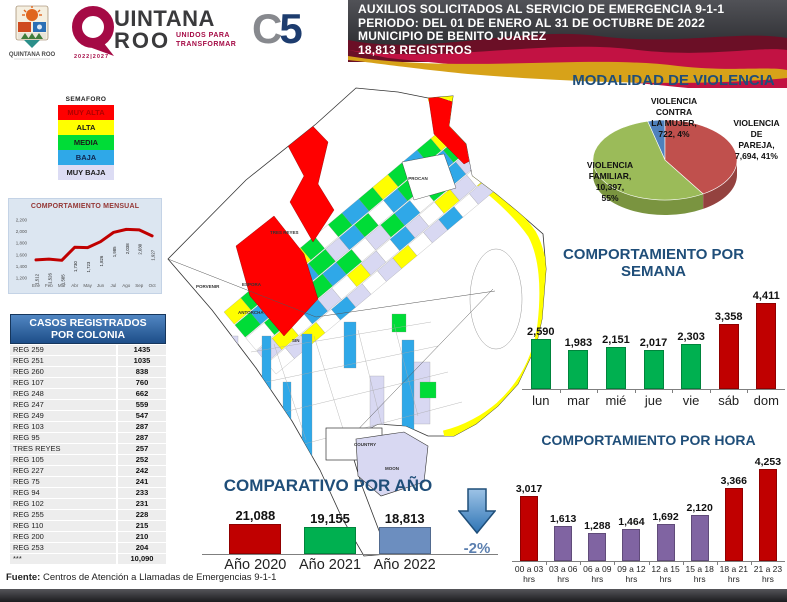  What do you see at coordinates (496, 299) in the screenshot?
I see `lagoon` at bounding box center [496, 299].